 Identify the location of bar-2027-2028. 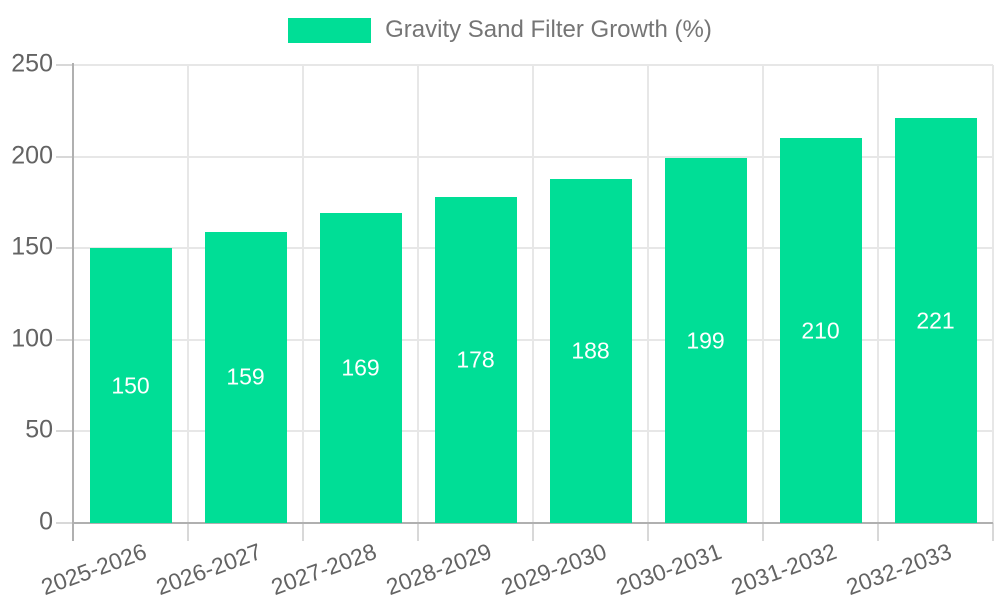
(360, 368).